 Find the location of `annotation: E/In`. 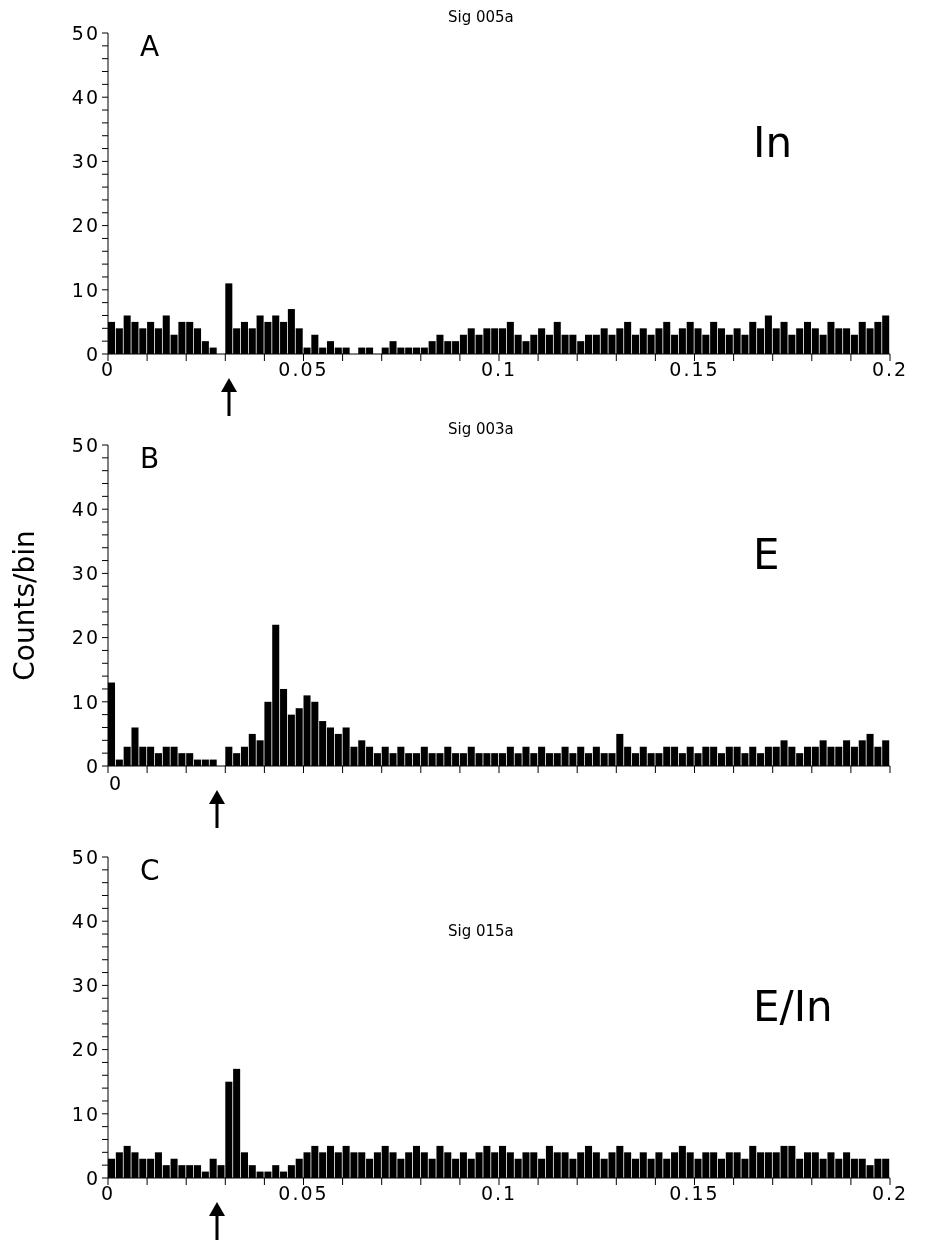

annotation: E/In is located at coordinates (793, 1006).